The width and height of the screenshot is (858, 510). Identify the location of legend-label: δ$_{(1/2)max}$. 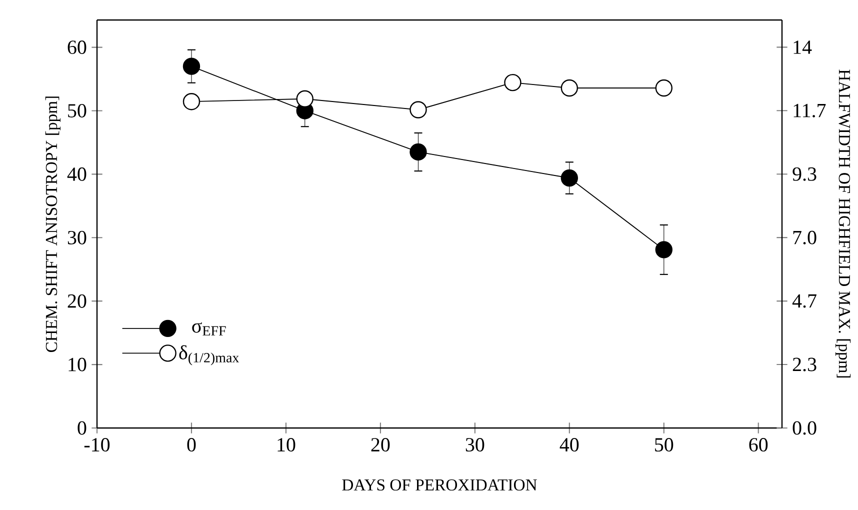
(209, 355).